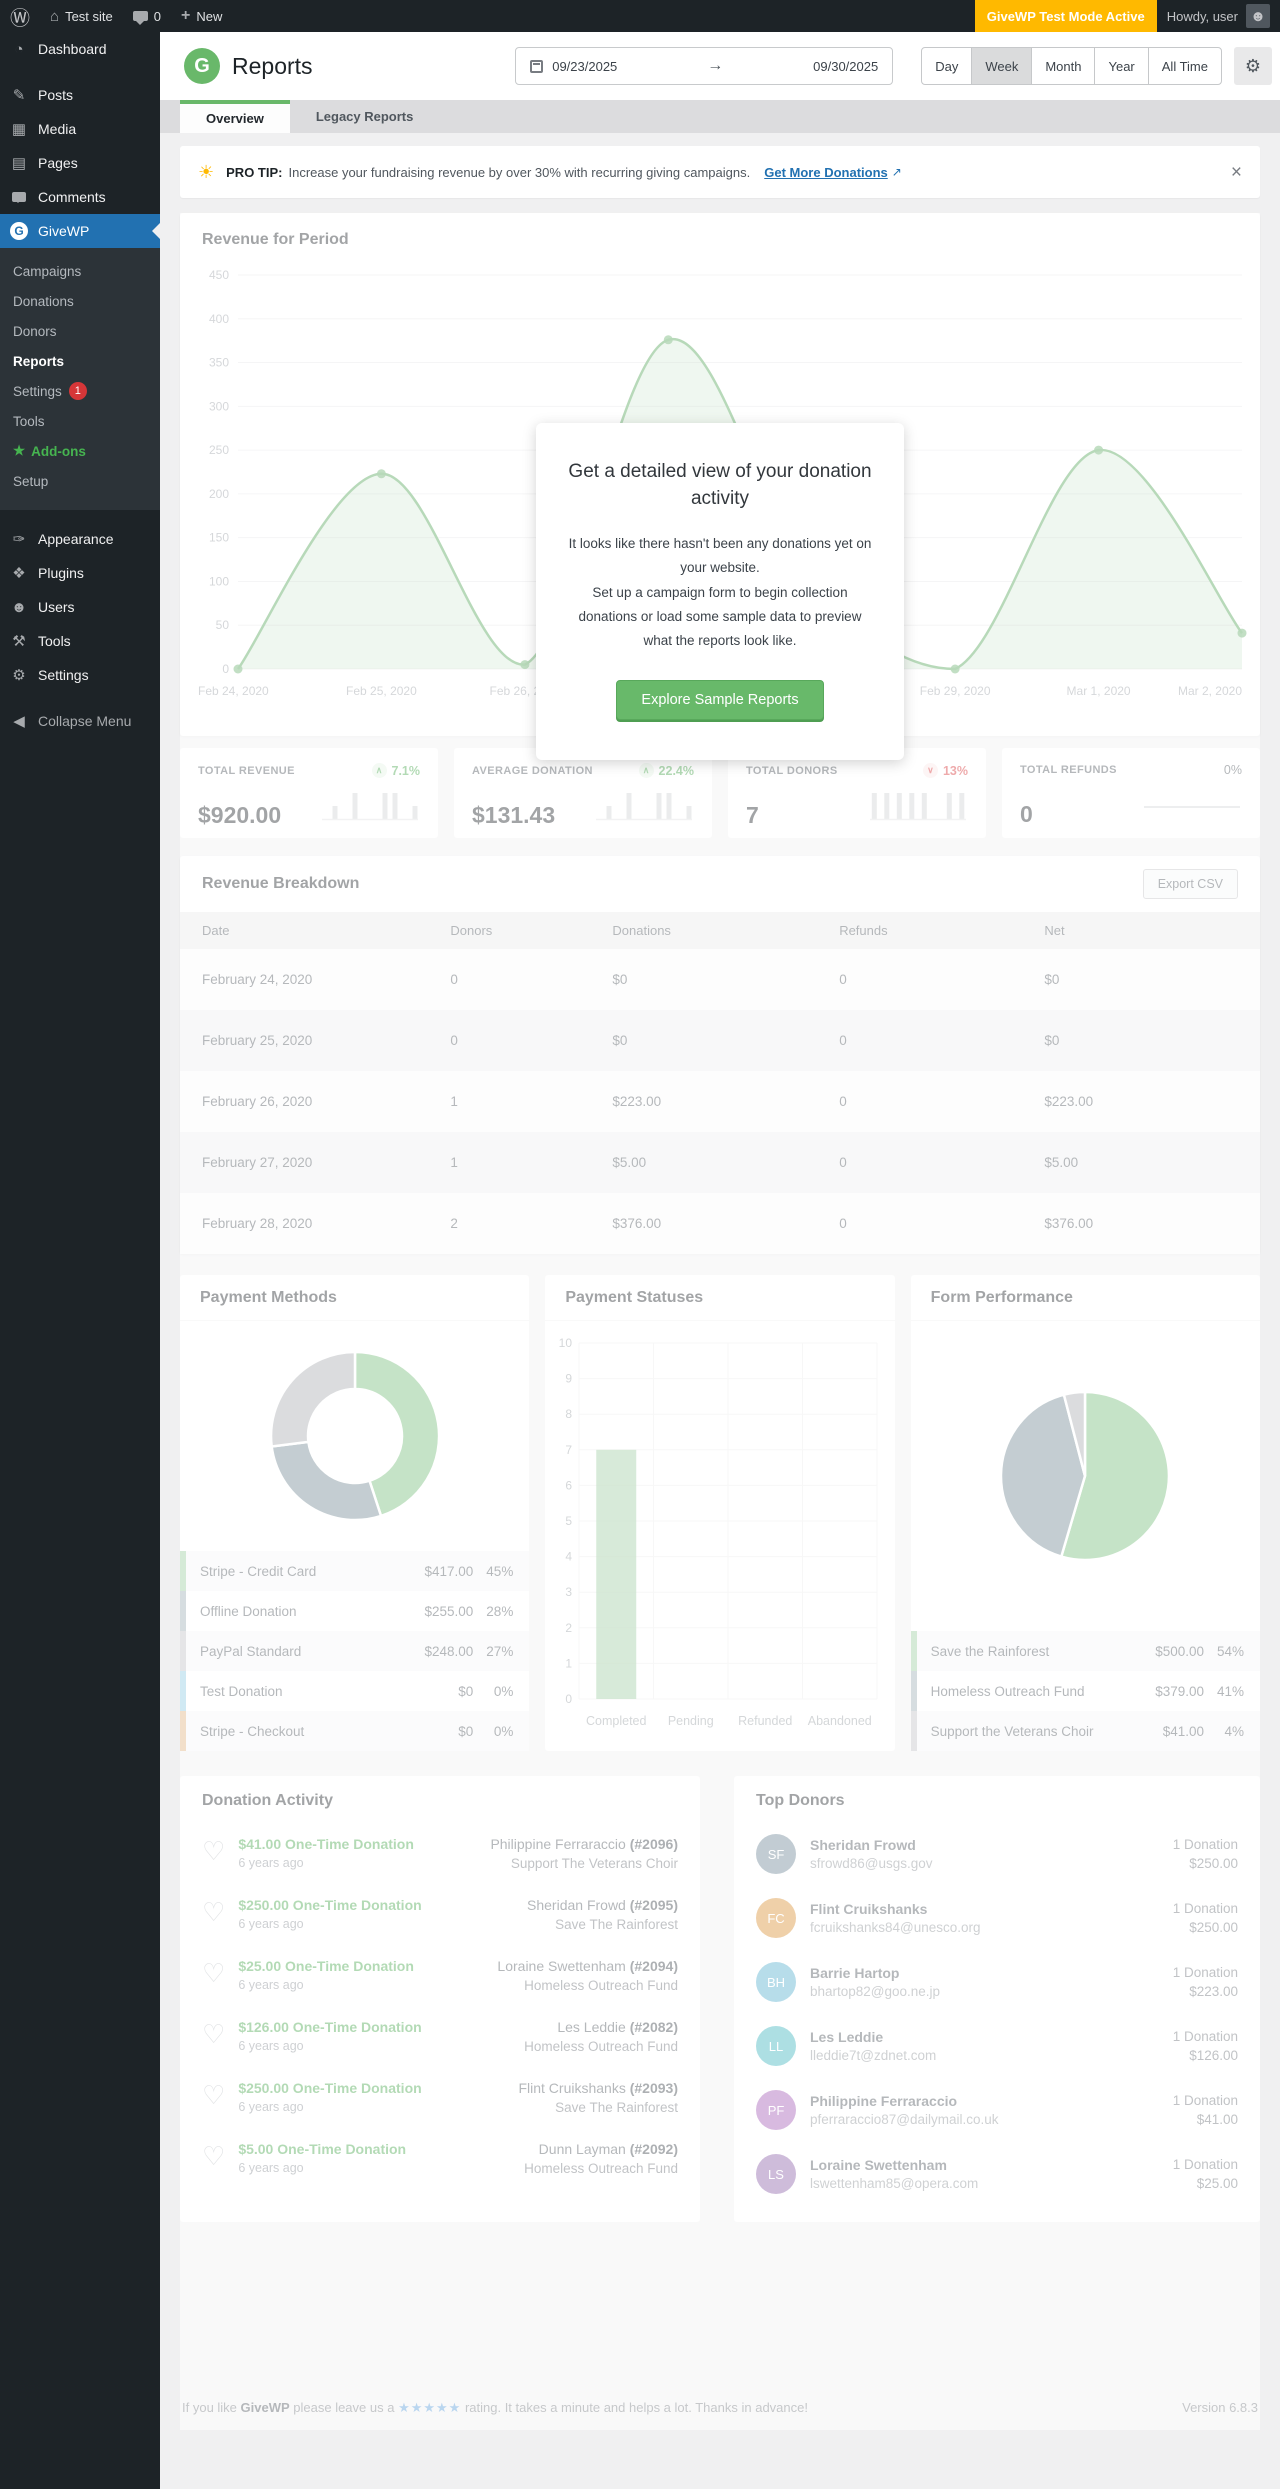 The width and height of the screenshot is (1280, 2489). I want to click on givewp-submenu-reports: Reports, so click(39, 361).